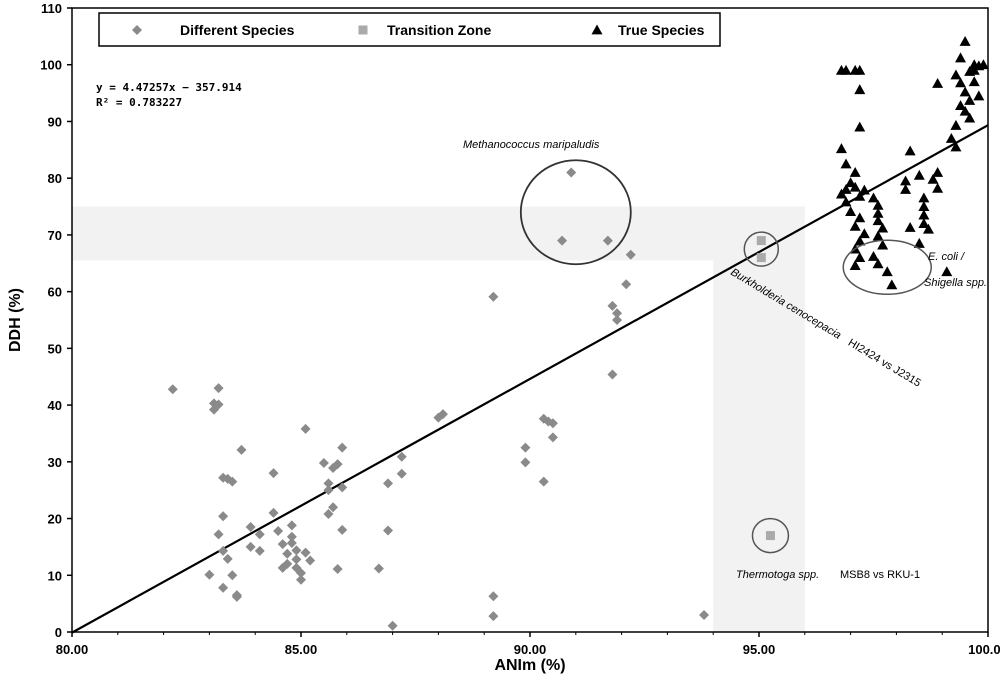 This screenshot has height=686, width=1000. Describe the element at coordinates (777, 575) in the screenshot. I see `annotation-thermotoga: Thermotoga spp.` at that location.